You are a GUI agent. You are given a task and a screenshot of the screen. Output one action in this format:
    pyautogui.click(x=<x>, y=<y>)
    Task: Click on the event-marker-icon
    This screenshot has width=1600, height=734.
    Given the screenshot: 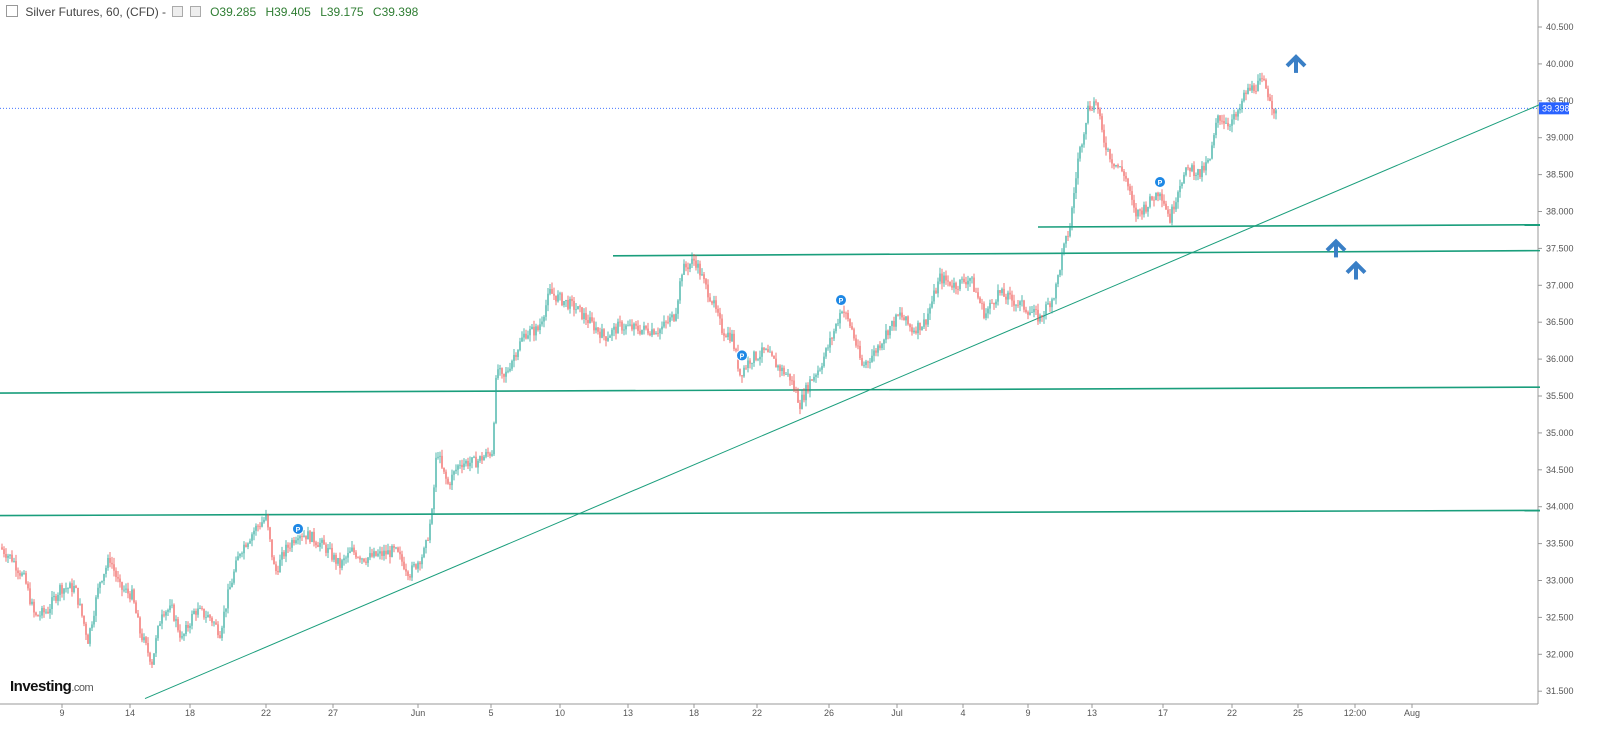 What is the action you would take?
    pyautogui.click(x=298, y=528)
    